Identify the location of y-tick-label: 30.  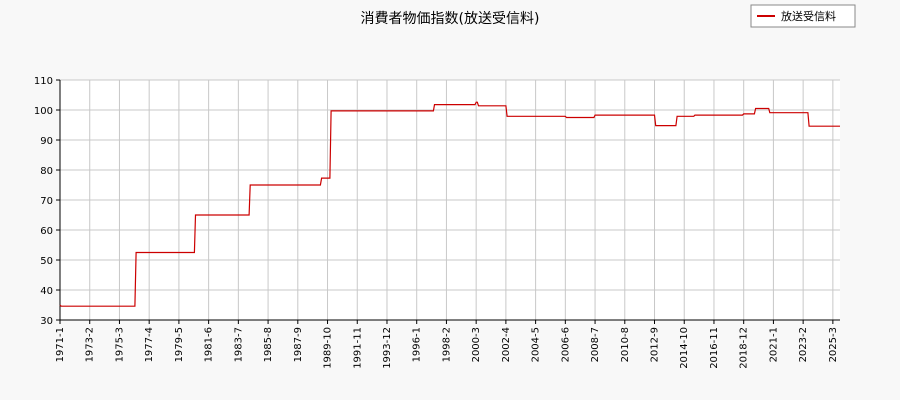
(46, 321).